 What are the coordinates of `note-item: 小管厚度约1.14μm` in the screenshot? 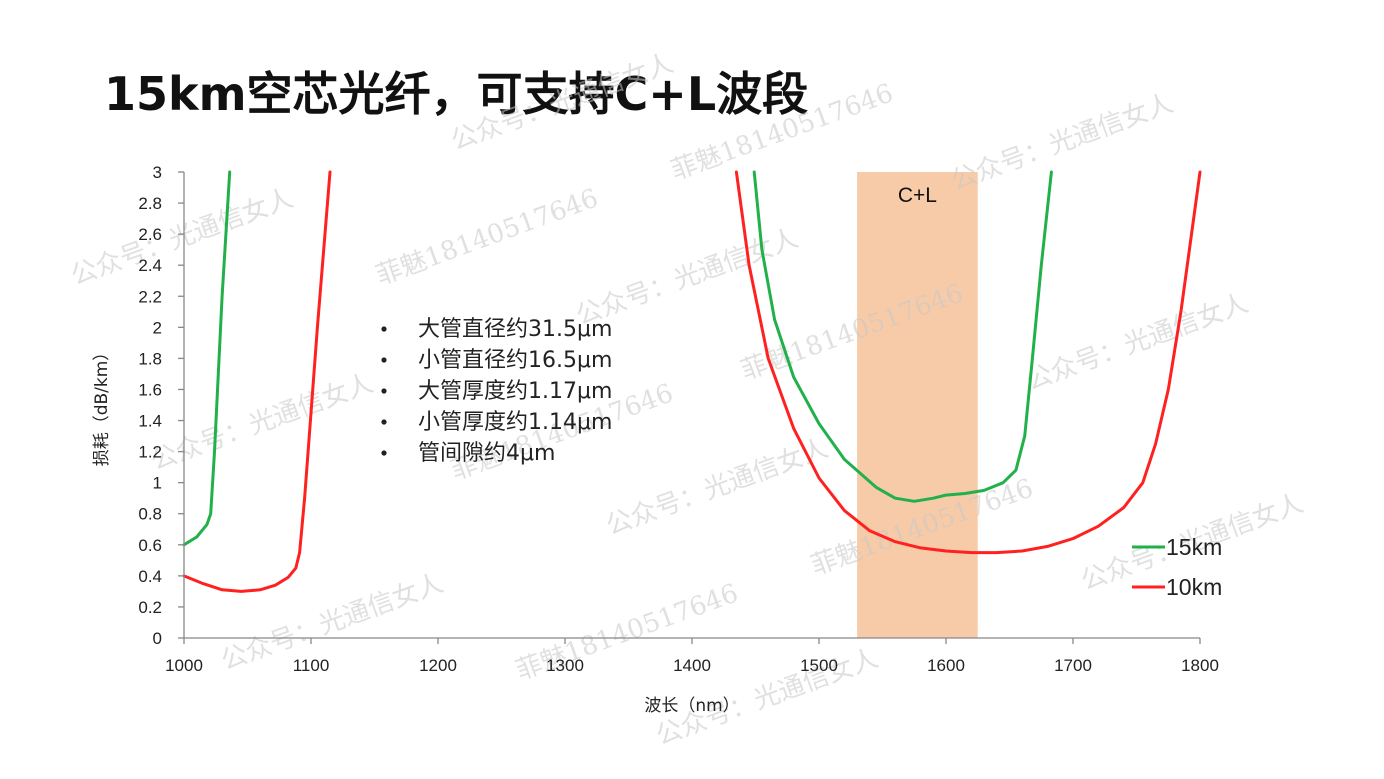 It's located at (515, 422).